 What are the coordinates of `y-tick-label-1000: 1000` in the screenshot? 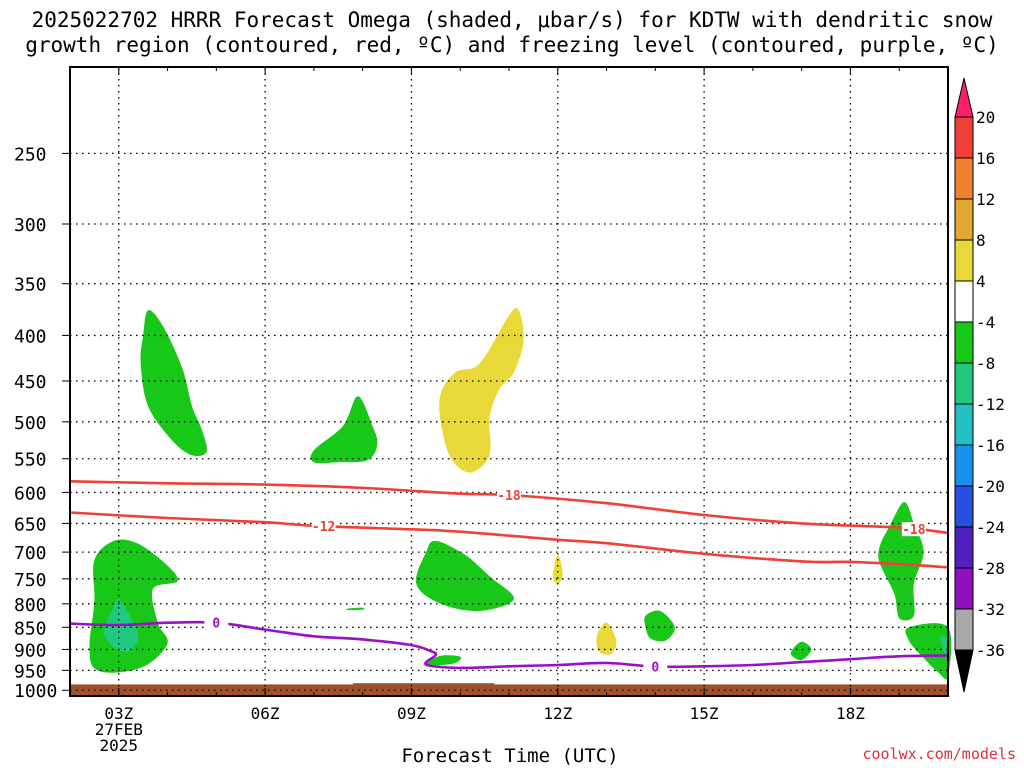 It's located at (35, 691).